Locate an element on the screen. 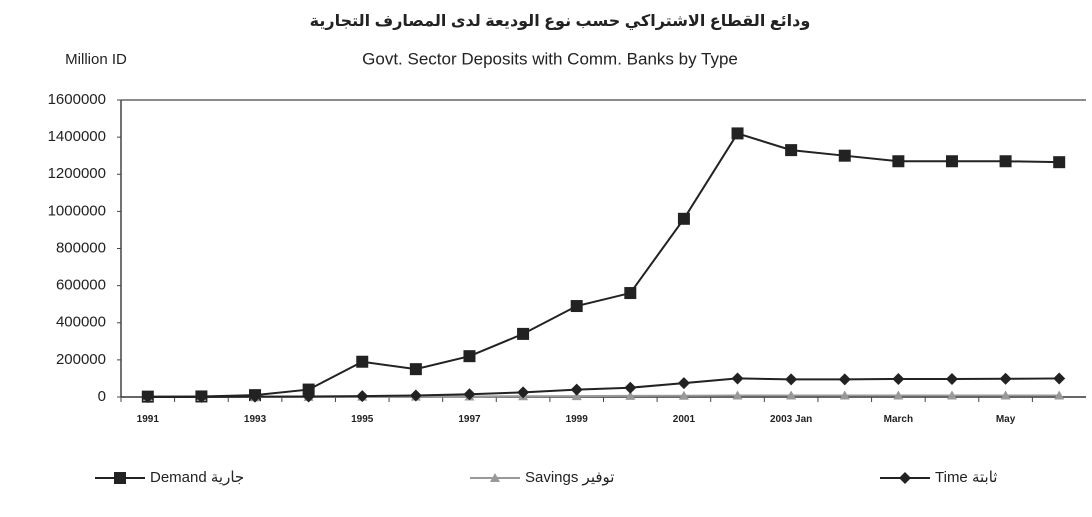  x-tick-label: 2001 is located at coordinates (684, 419).